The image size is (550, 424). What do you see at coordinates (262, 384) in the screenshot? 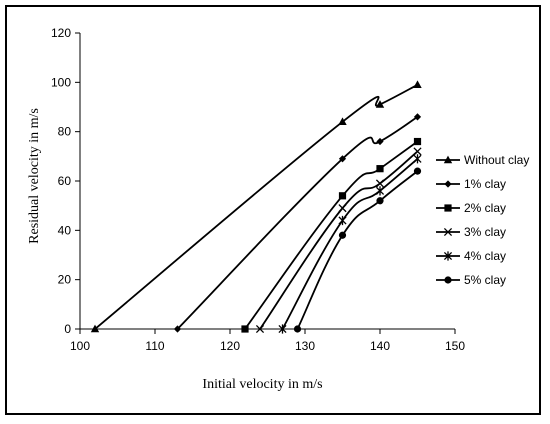
I see `x-axis-title: Initial velocity in m/s` at bounding box center [262, 384].